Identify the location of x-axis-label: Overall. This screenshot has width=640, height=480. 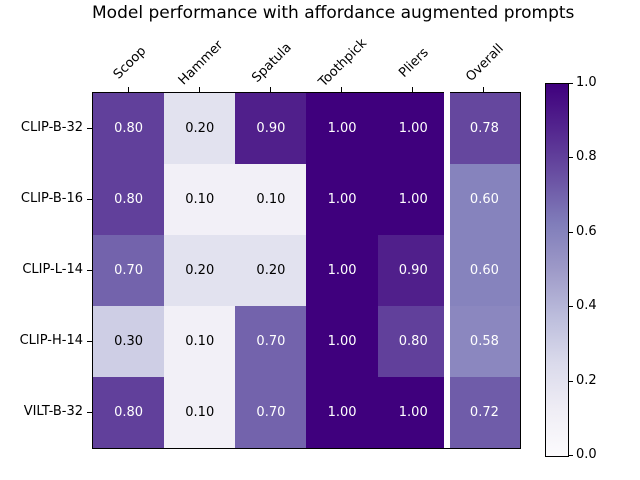
(485, 63).